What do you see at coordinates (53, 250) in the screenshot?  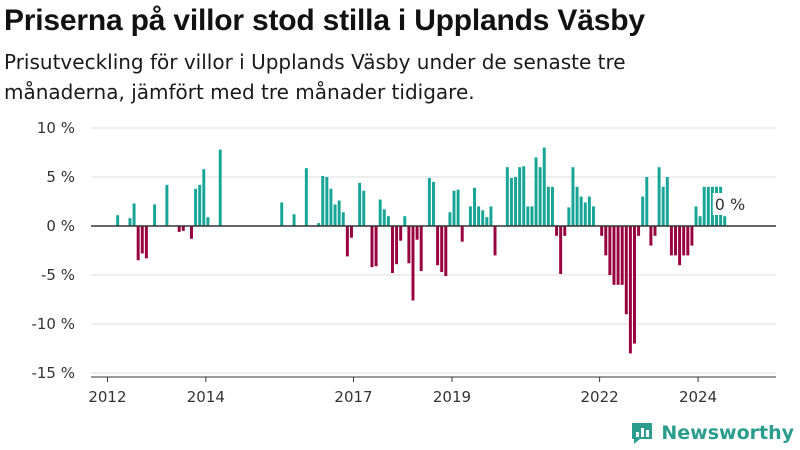 I see `y-axis: 10 % 5 % 0 % -5 % -10 % -15 %` at bounding box center [53, 250].